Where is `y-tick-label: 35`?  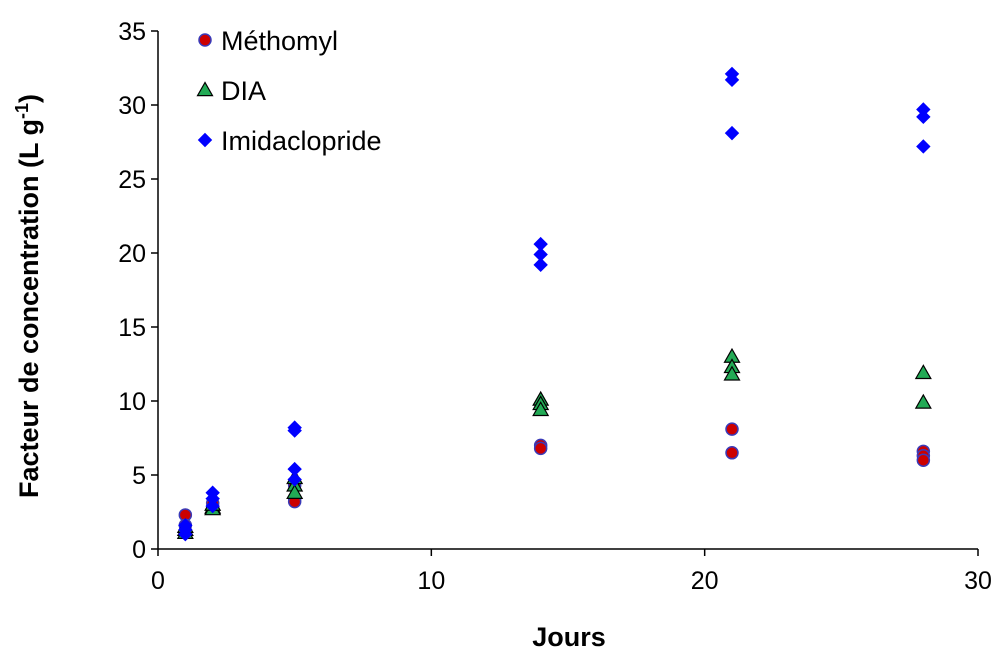 y-tick-label: 35 is located at coordinates (132, 32).